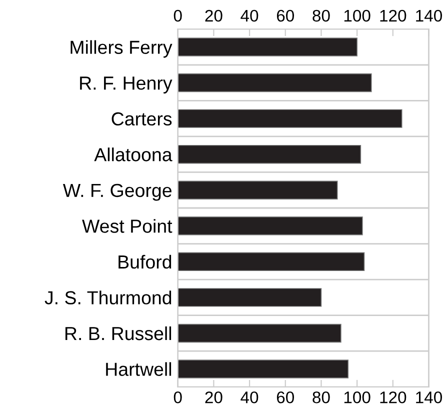 The width and height of the screenshot is (448, 416). Describe the element at coordinates (139, 369) in the screenshot. I see `y-tick-label: Hartwell` at that location.